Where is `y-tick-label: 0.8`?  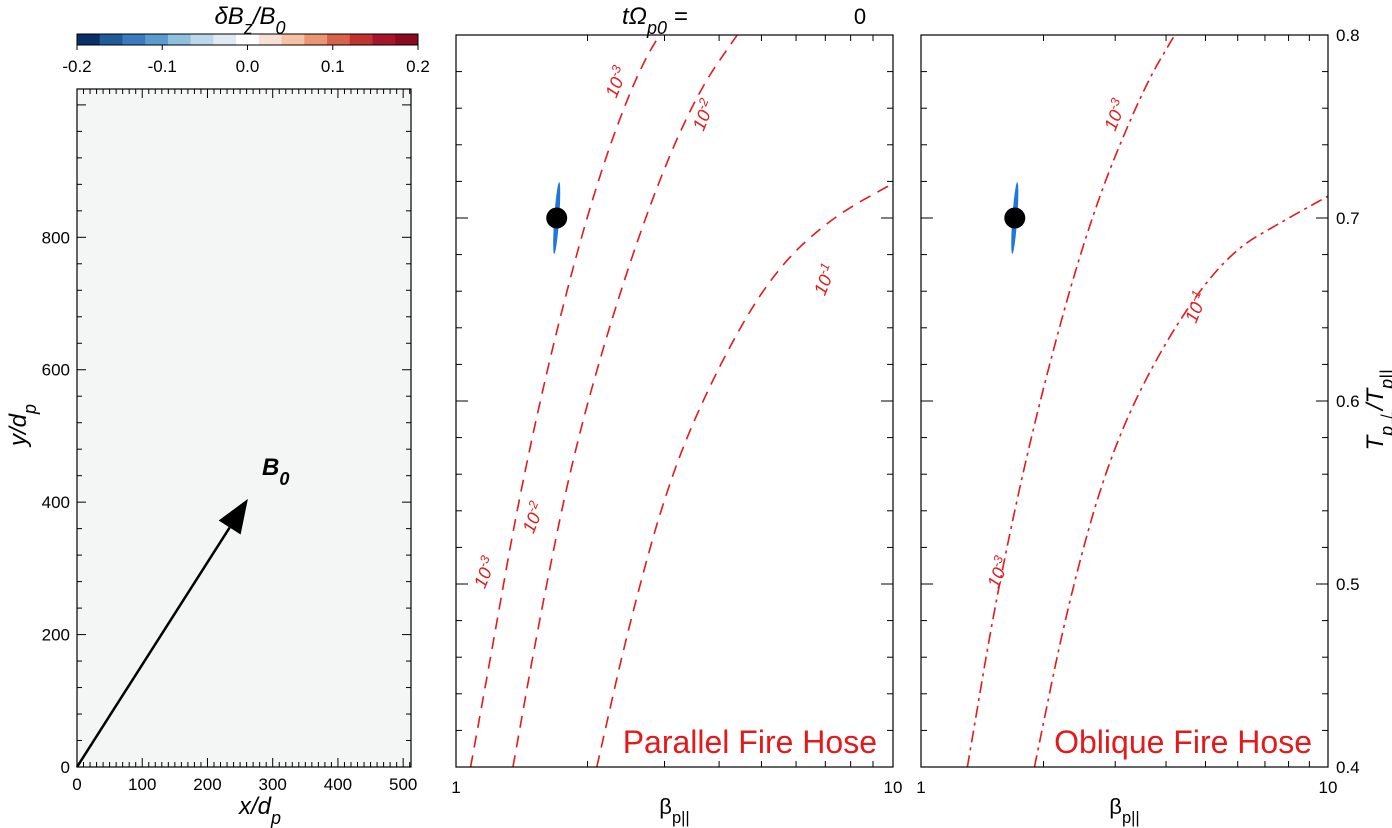 y-tick-label: 0.8 is located at coordinates (1348, 35).